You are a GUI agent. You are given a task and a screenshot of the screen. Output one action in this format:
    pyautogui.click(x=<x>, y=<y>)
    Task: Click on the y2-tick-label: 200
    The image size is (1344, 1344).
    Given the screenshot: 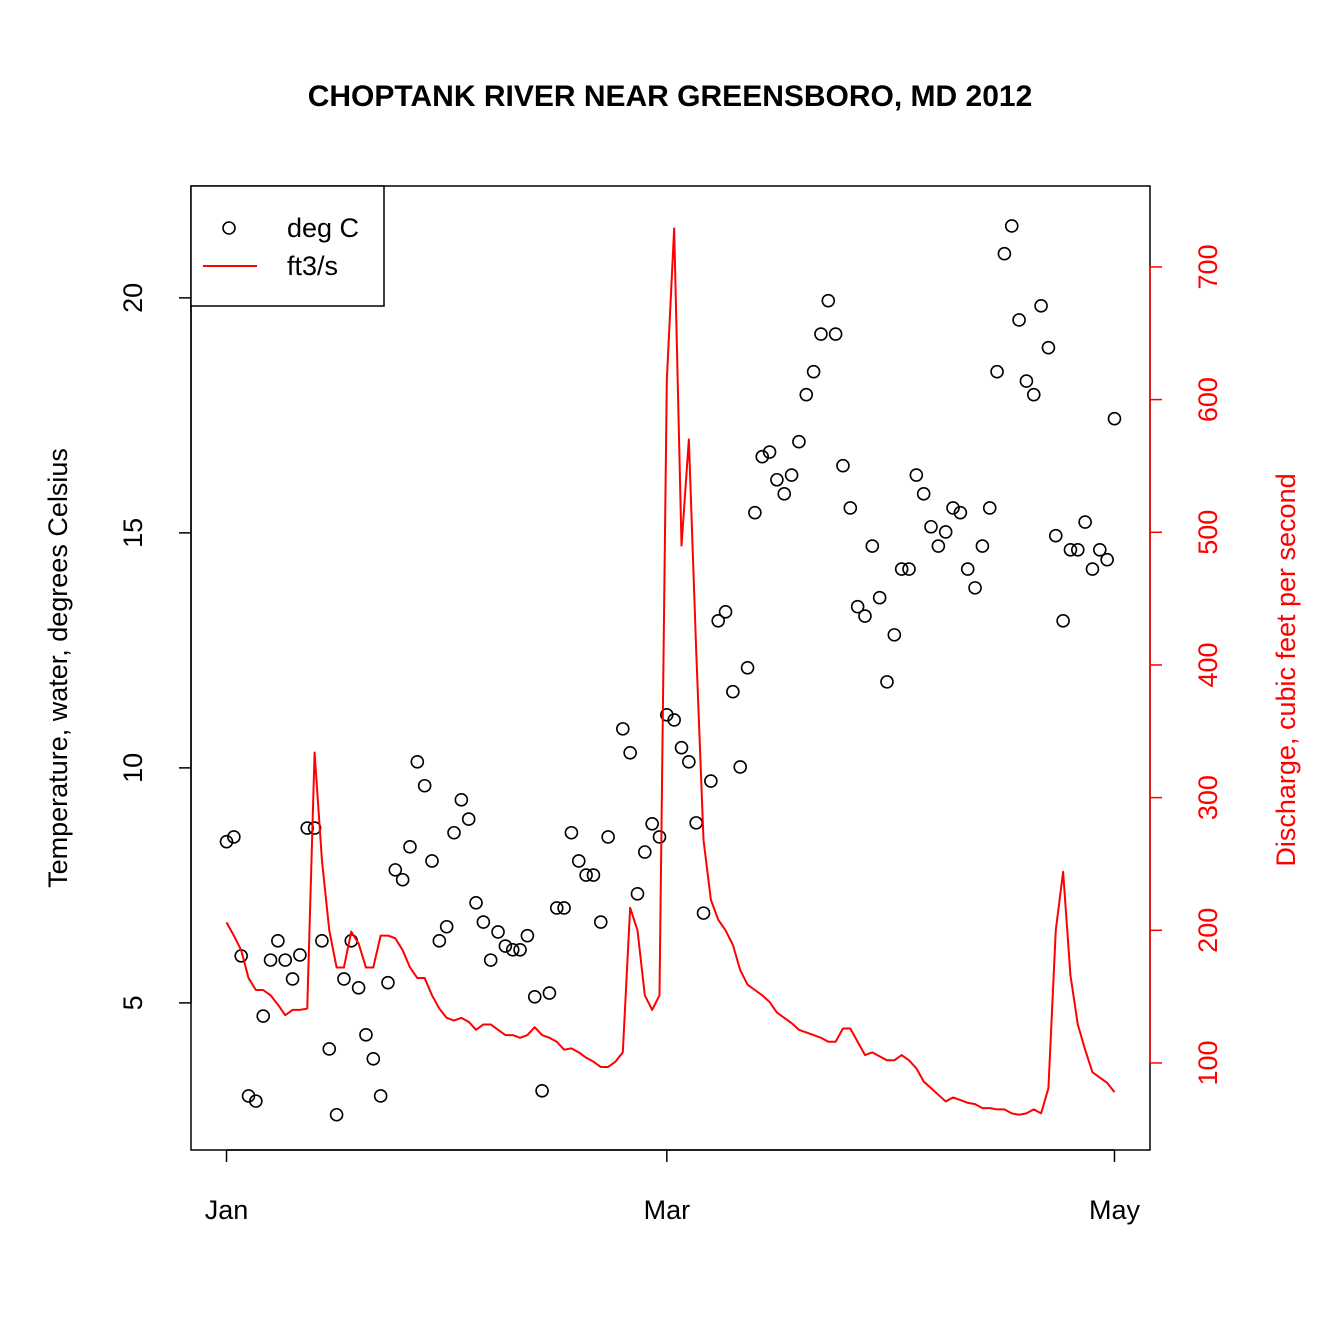 What is the action you would take?
    pyautogui.click(x=1208, y=930)
    